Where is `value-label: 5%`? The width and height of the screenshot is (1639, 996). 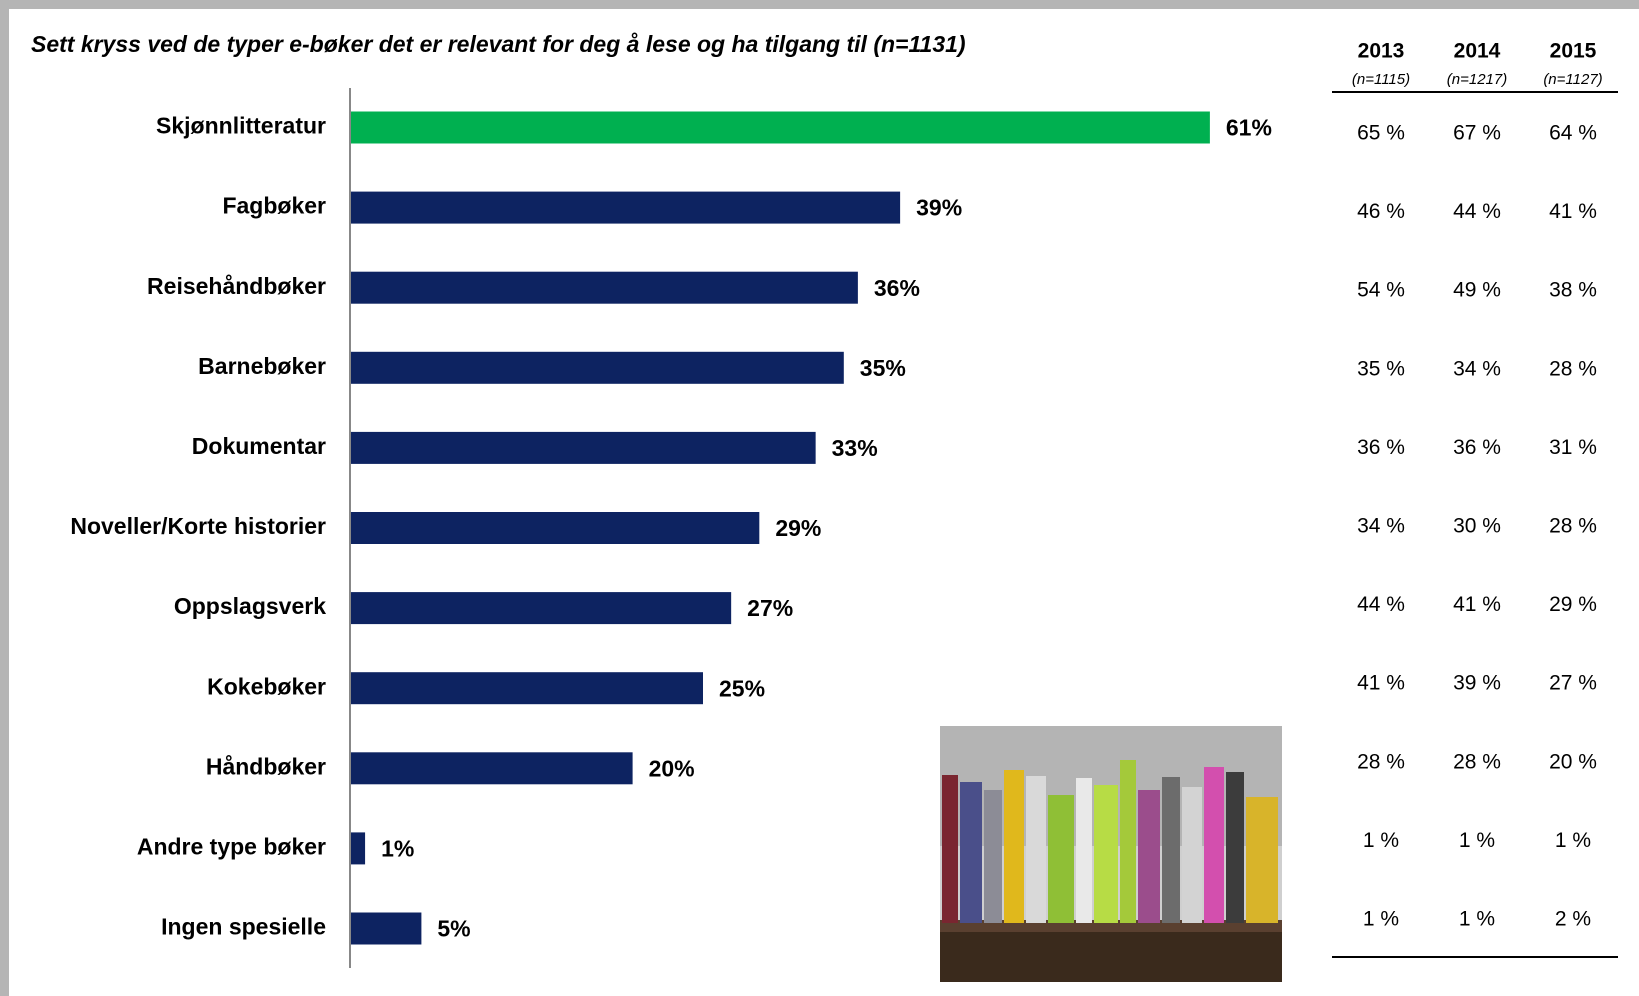 value-label: 5% is located at coordinates (453, 929).